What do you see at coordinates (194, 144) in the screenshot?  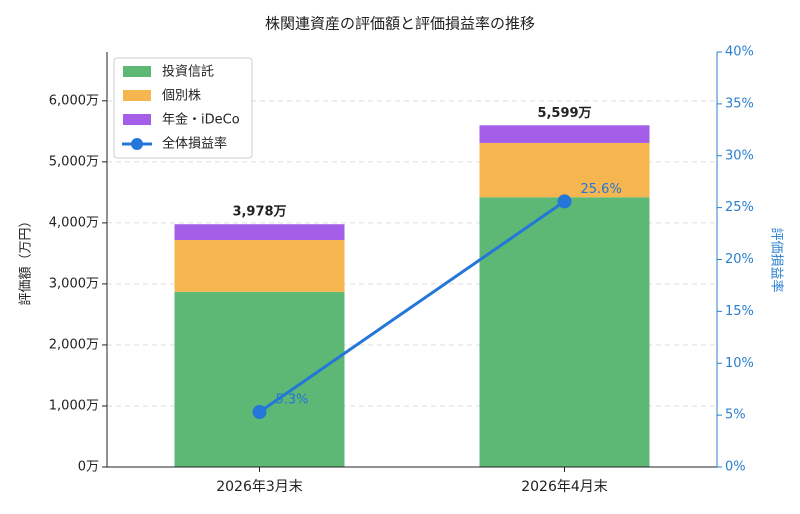 I see `legend-label: 全体損益率` at bounding box center [194, 144].